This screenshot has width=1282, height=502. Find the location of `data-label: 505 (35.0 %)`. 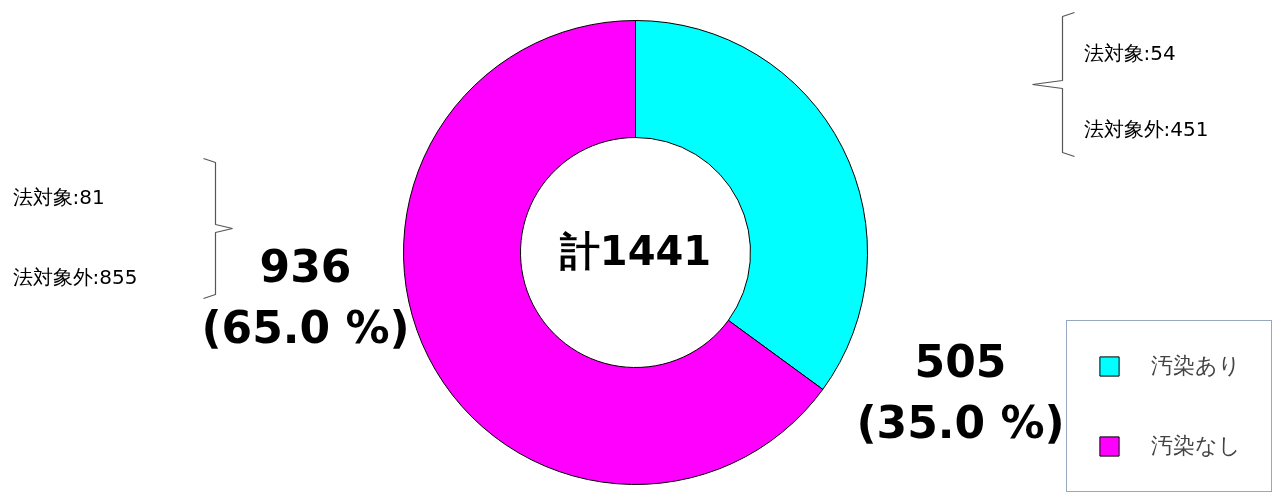

data-label: 505 (35.0 %) is located at coordinates (960, 392).